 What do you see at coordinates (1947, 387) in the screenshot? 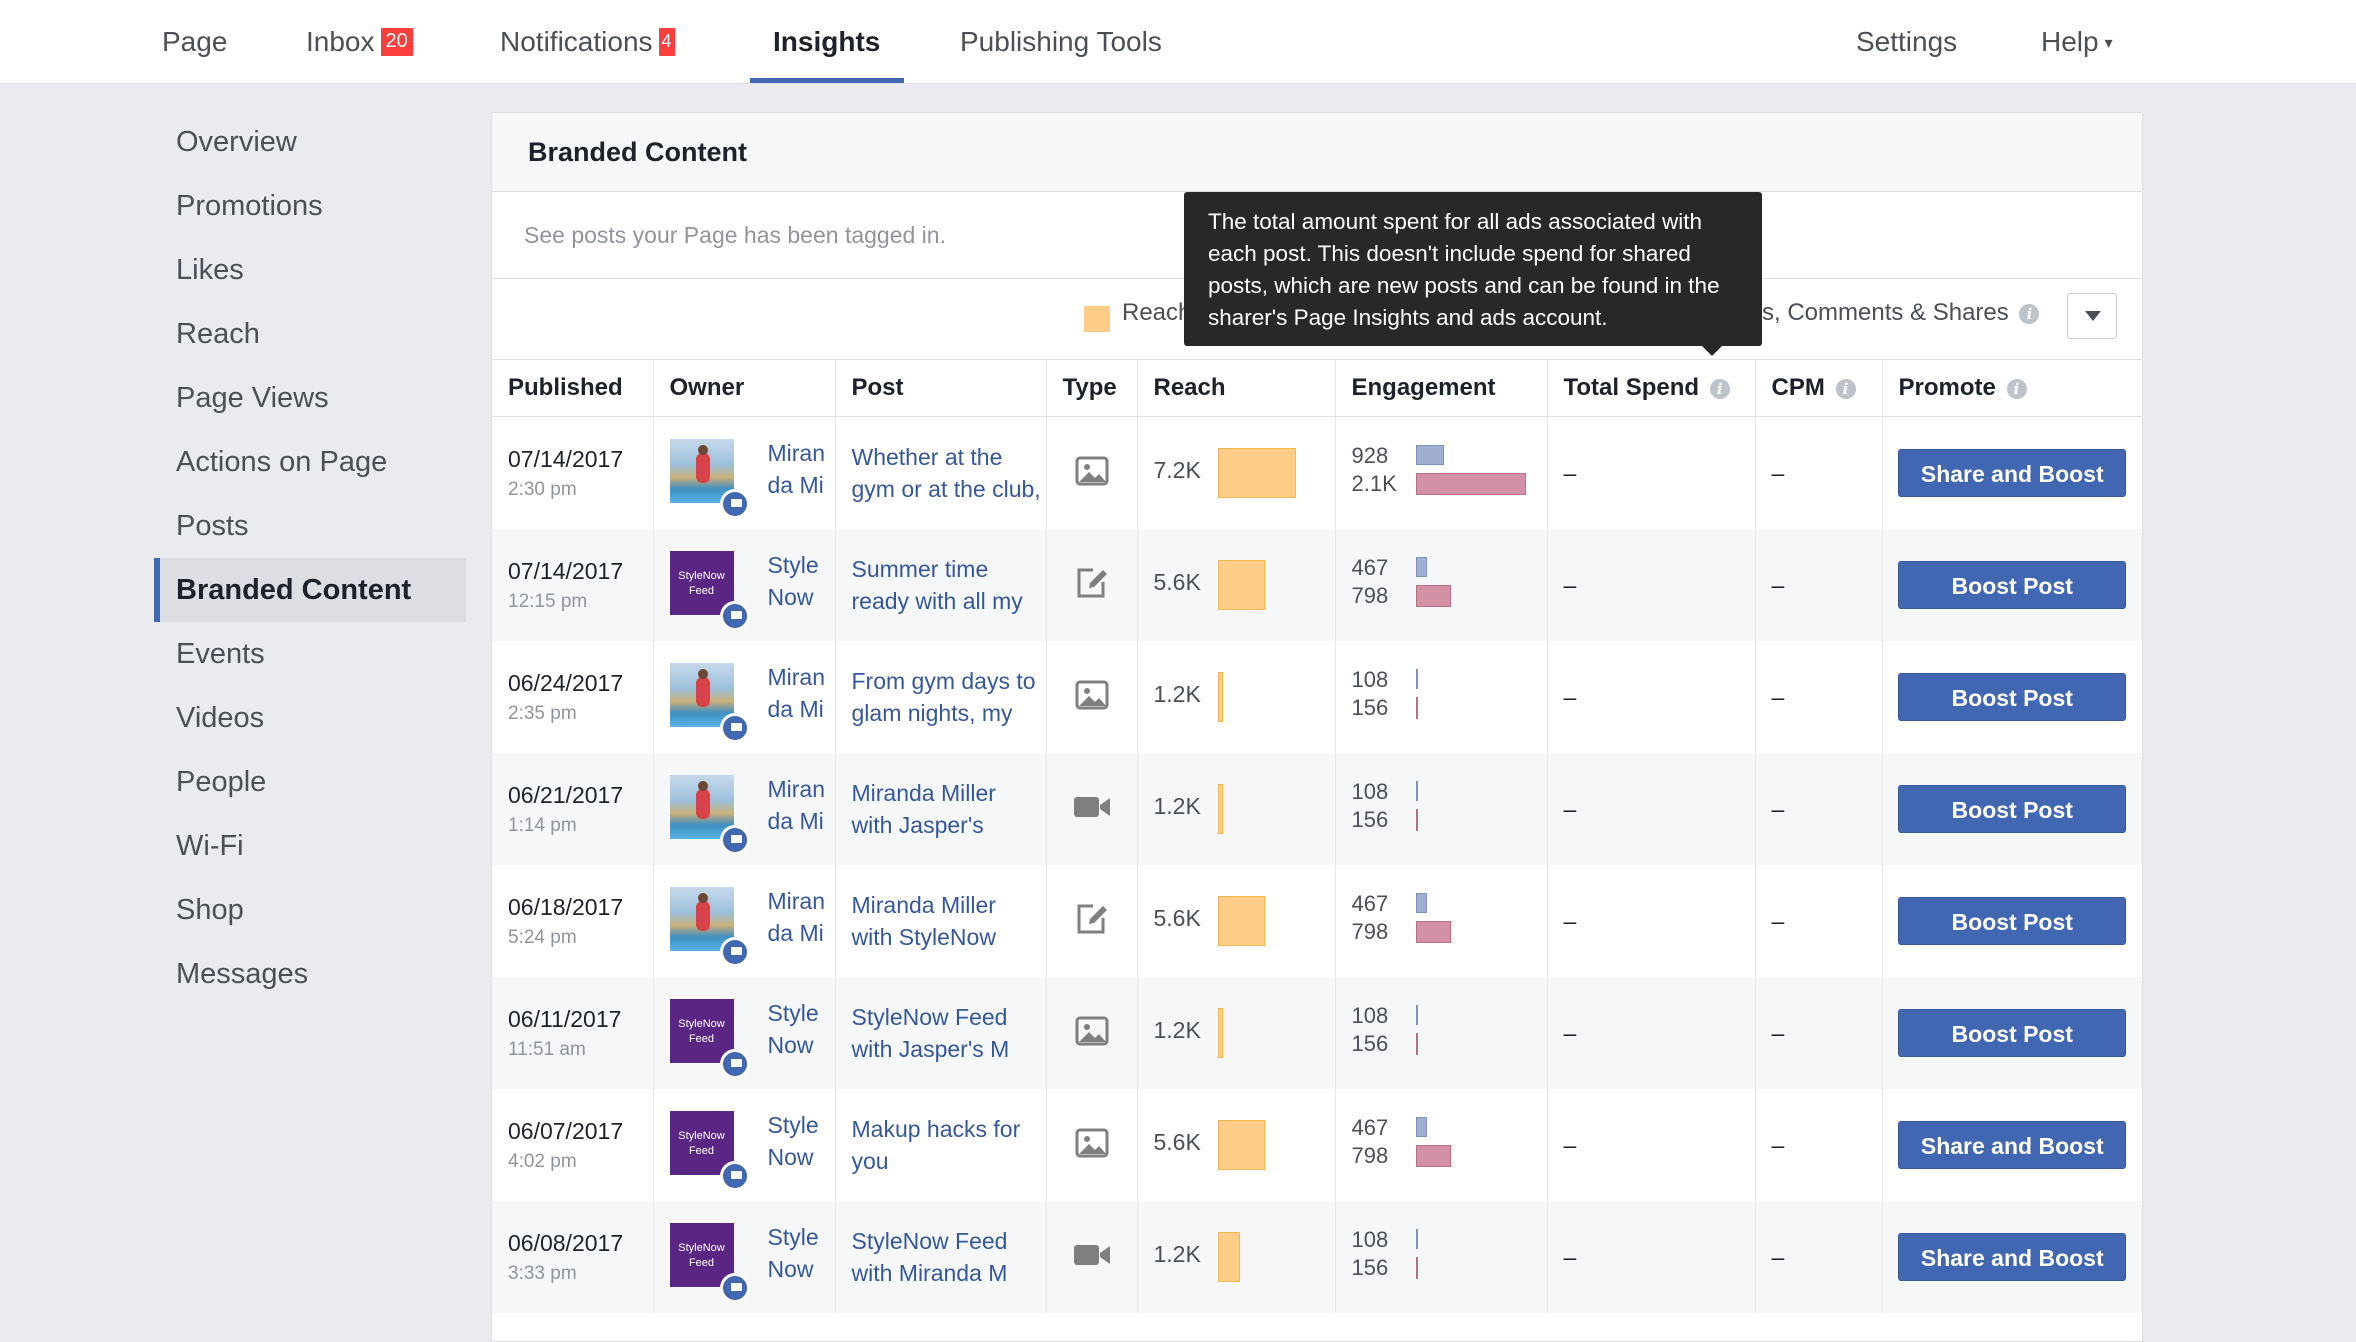
I see `promote-label: Promote` at bounding box center [1947, 387].